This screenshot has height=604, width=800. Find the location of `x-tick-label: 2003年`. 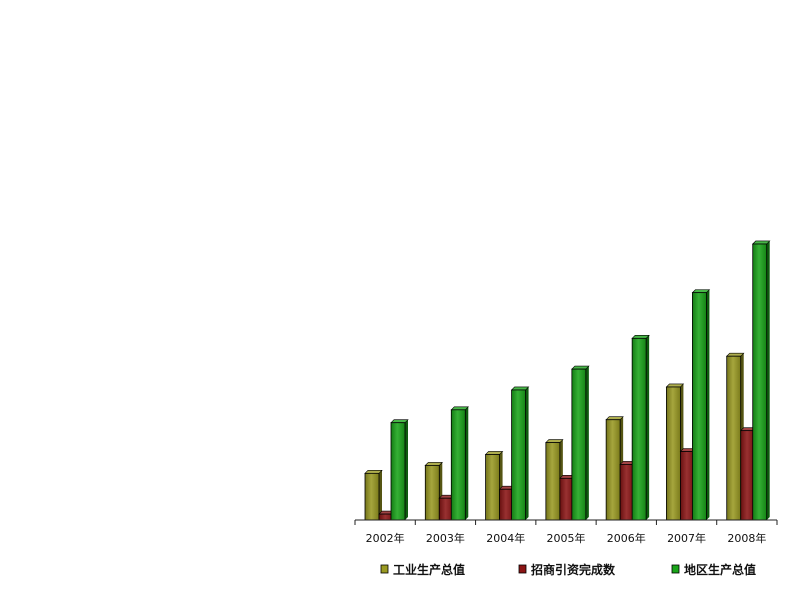

x-tick-label: 2003年 is located at coordinates (445, 538).